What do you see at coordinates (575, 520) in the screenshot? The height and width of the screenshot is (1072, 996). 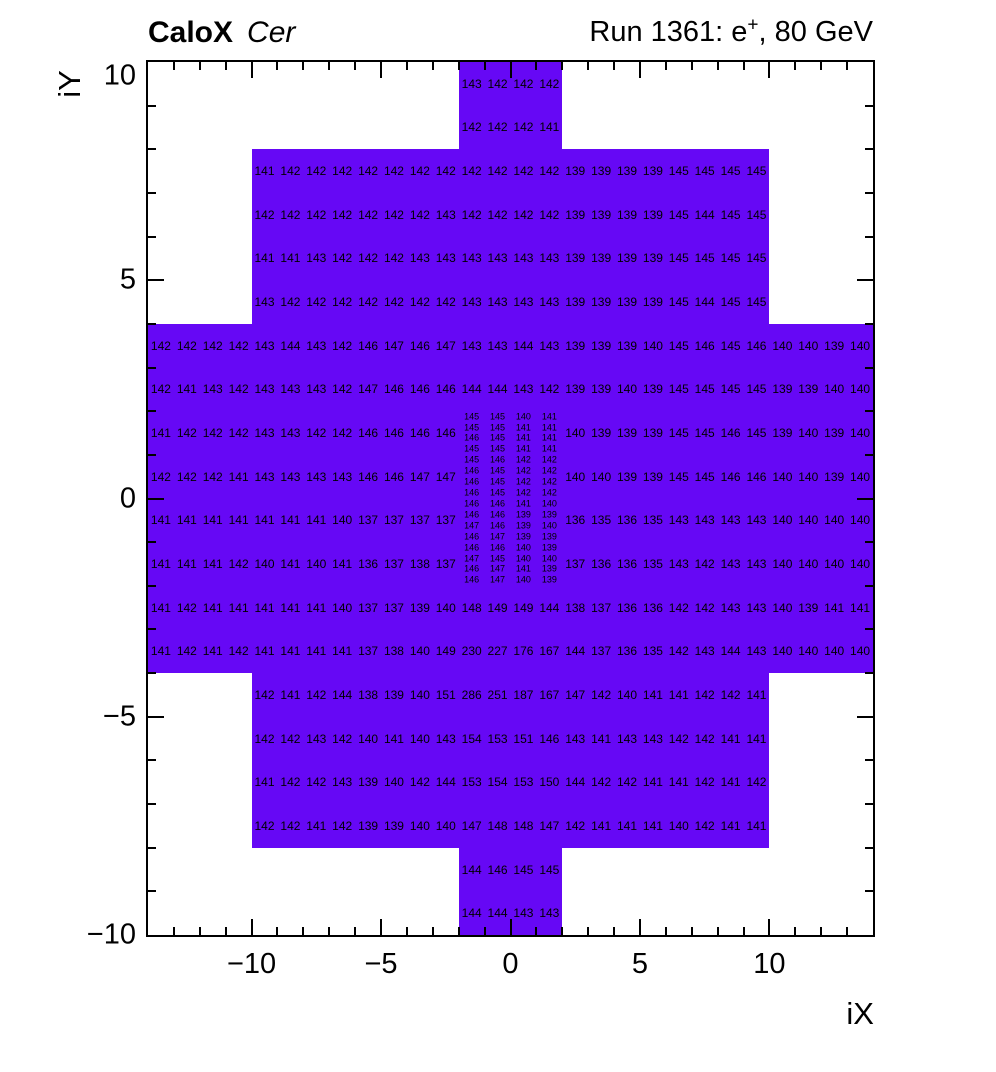 I see `cell-value-label: 136` at bounding box center [575, 520].